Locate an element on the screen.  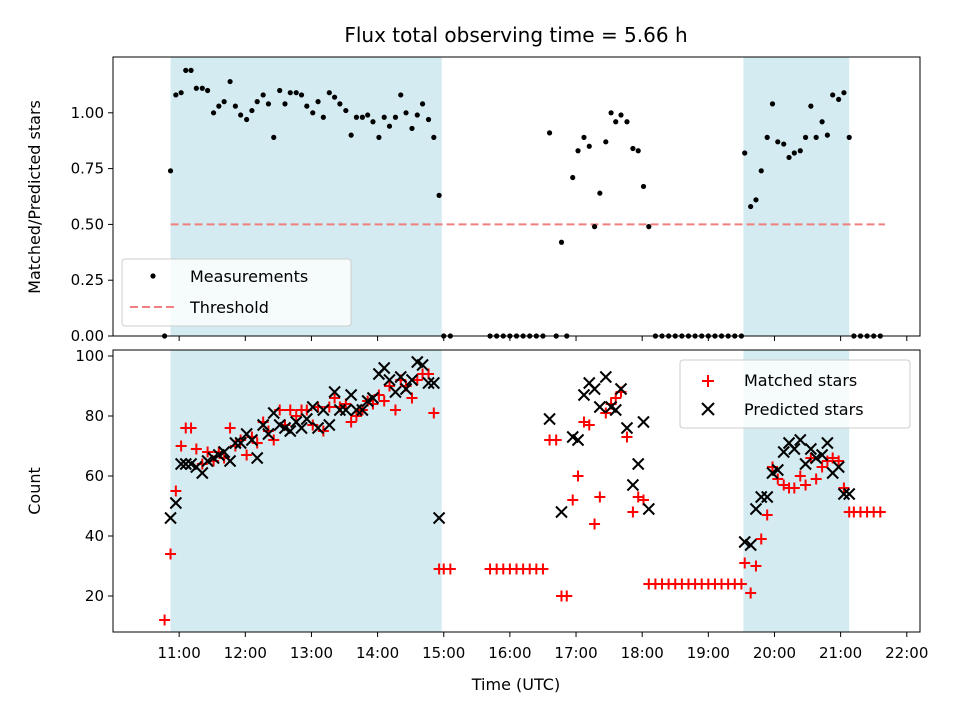
x-tick-label: 18:00 is located at coordinates (642, 653).